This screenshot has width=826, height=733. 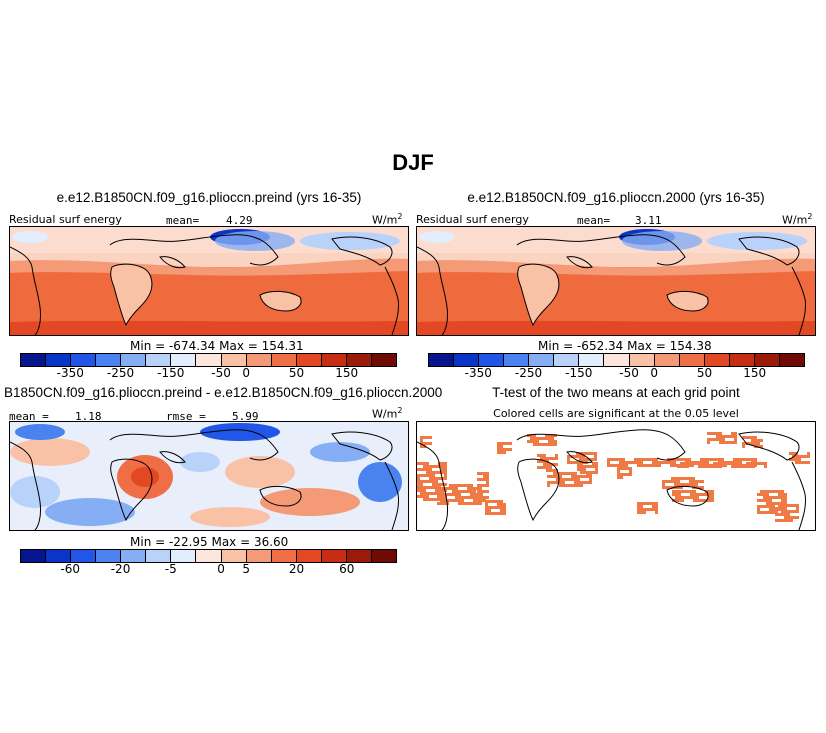 What do you see at coordinates (65, 219) in the screenshot?
I see `panel1-variable: Residual surf energy` at bounding box center [65, 219].